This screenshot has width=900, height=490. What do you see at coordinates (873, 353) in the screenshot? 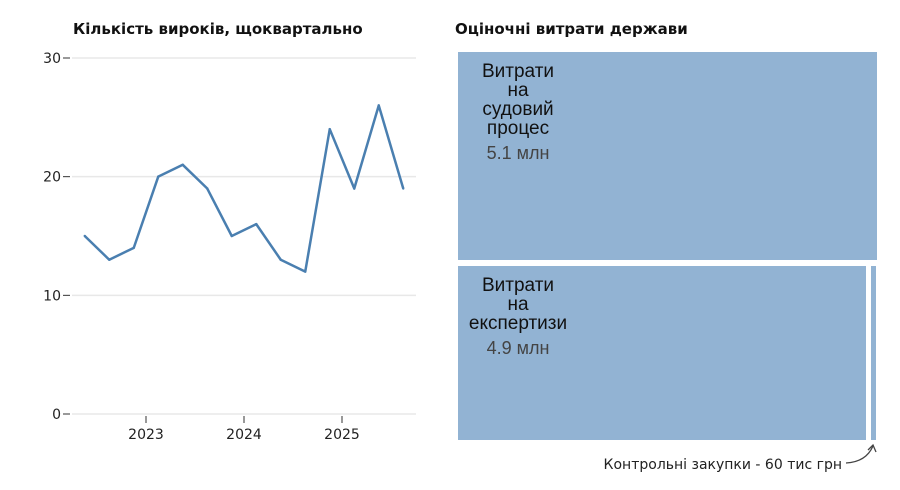
I see `treemap-rect-purchases` at bounding box center [873, 353].